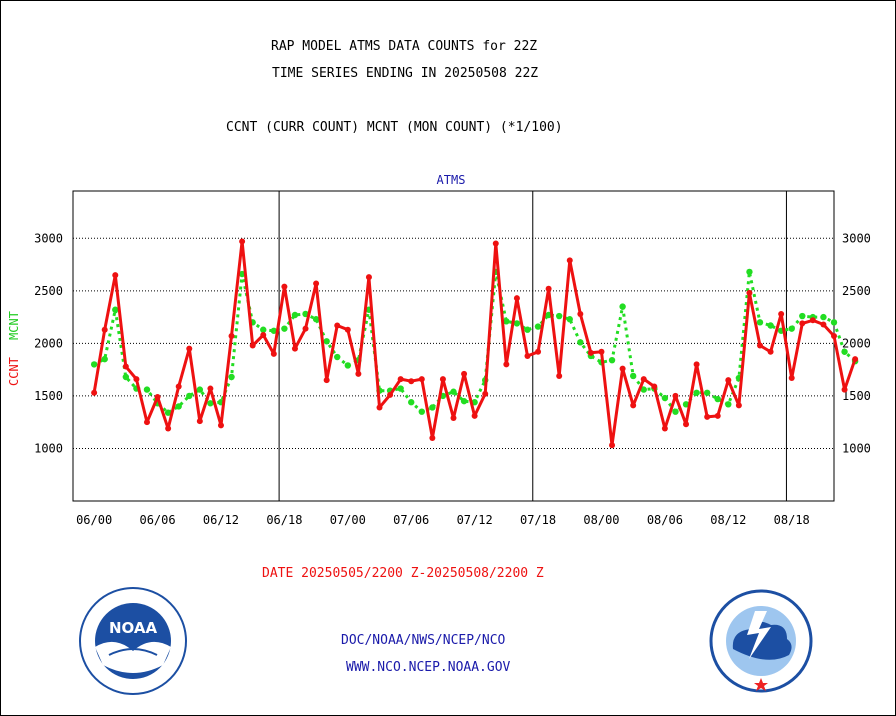  Describe the element at coordinates (48, 396) in the screenshot. I see `y-tick-label-left: 1500` at that location.